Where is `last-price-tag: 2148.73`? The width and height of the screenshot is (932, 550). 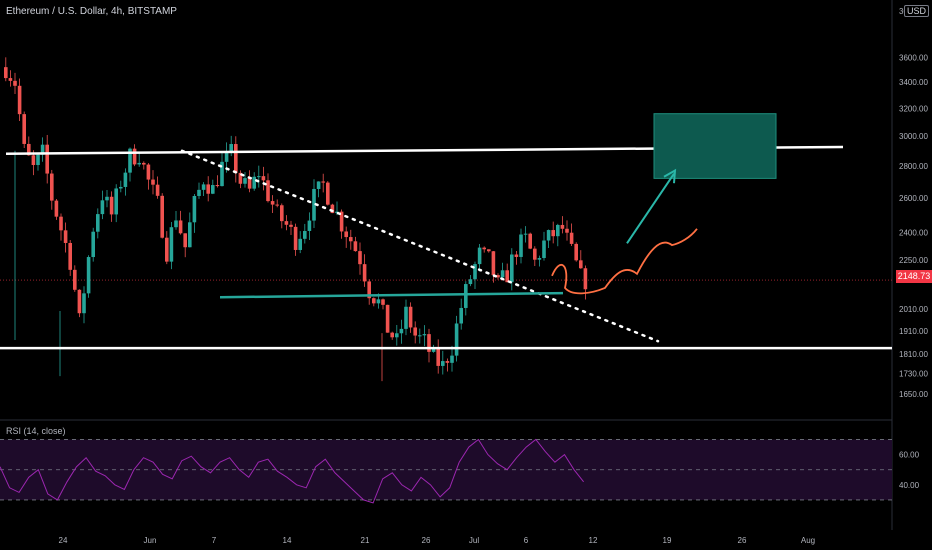
last-price-tag: 2148.73 is located at coordinates (914, 276).